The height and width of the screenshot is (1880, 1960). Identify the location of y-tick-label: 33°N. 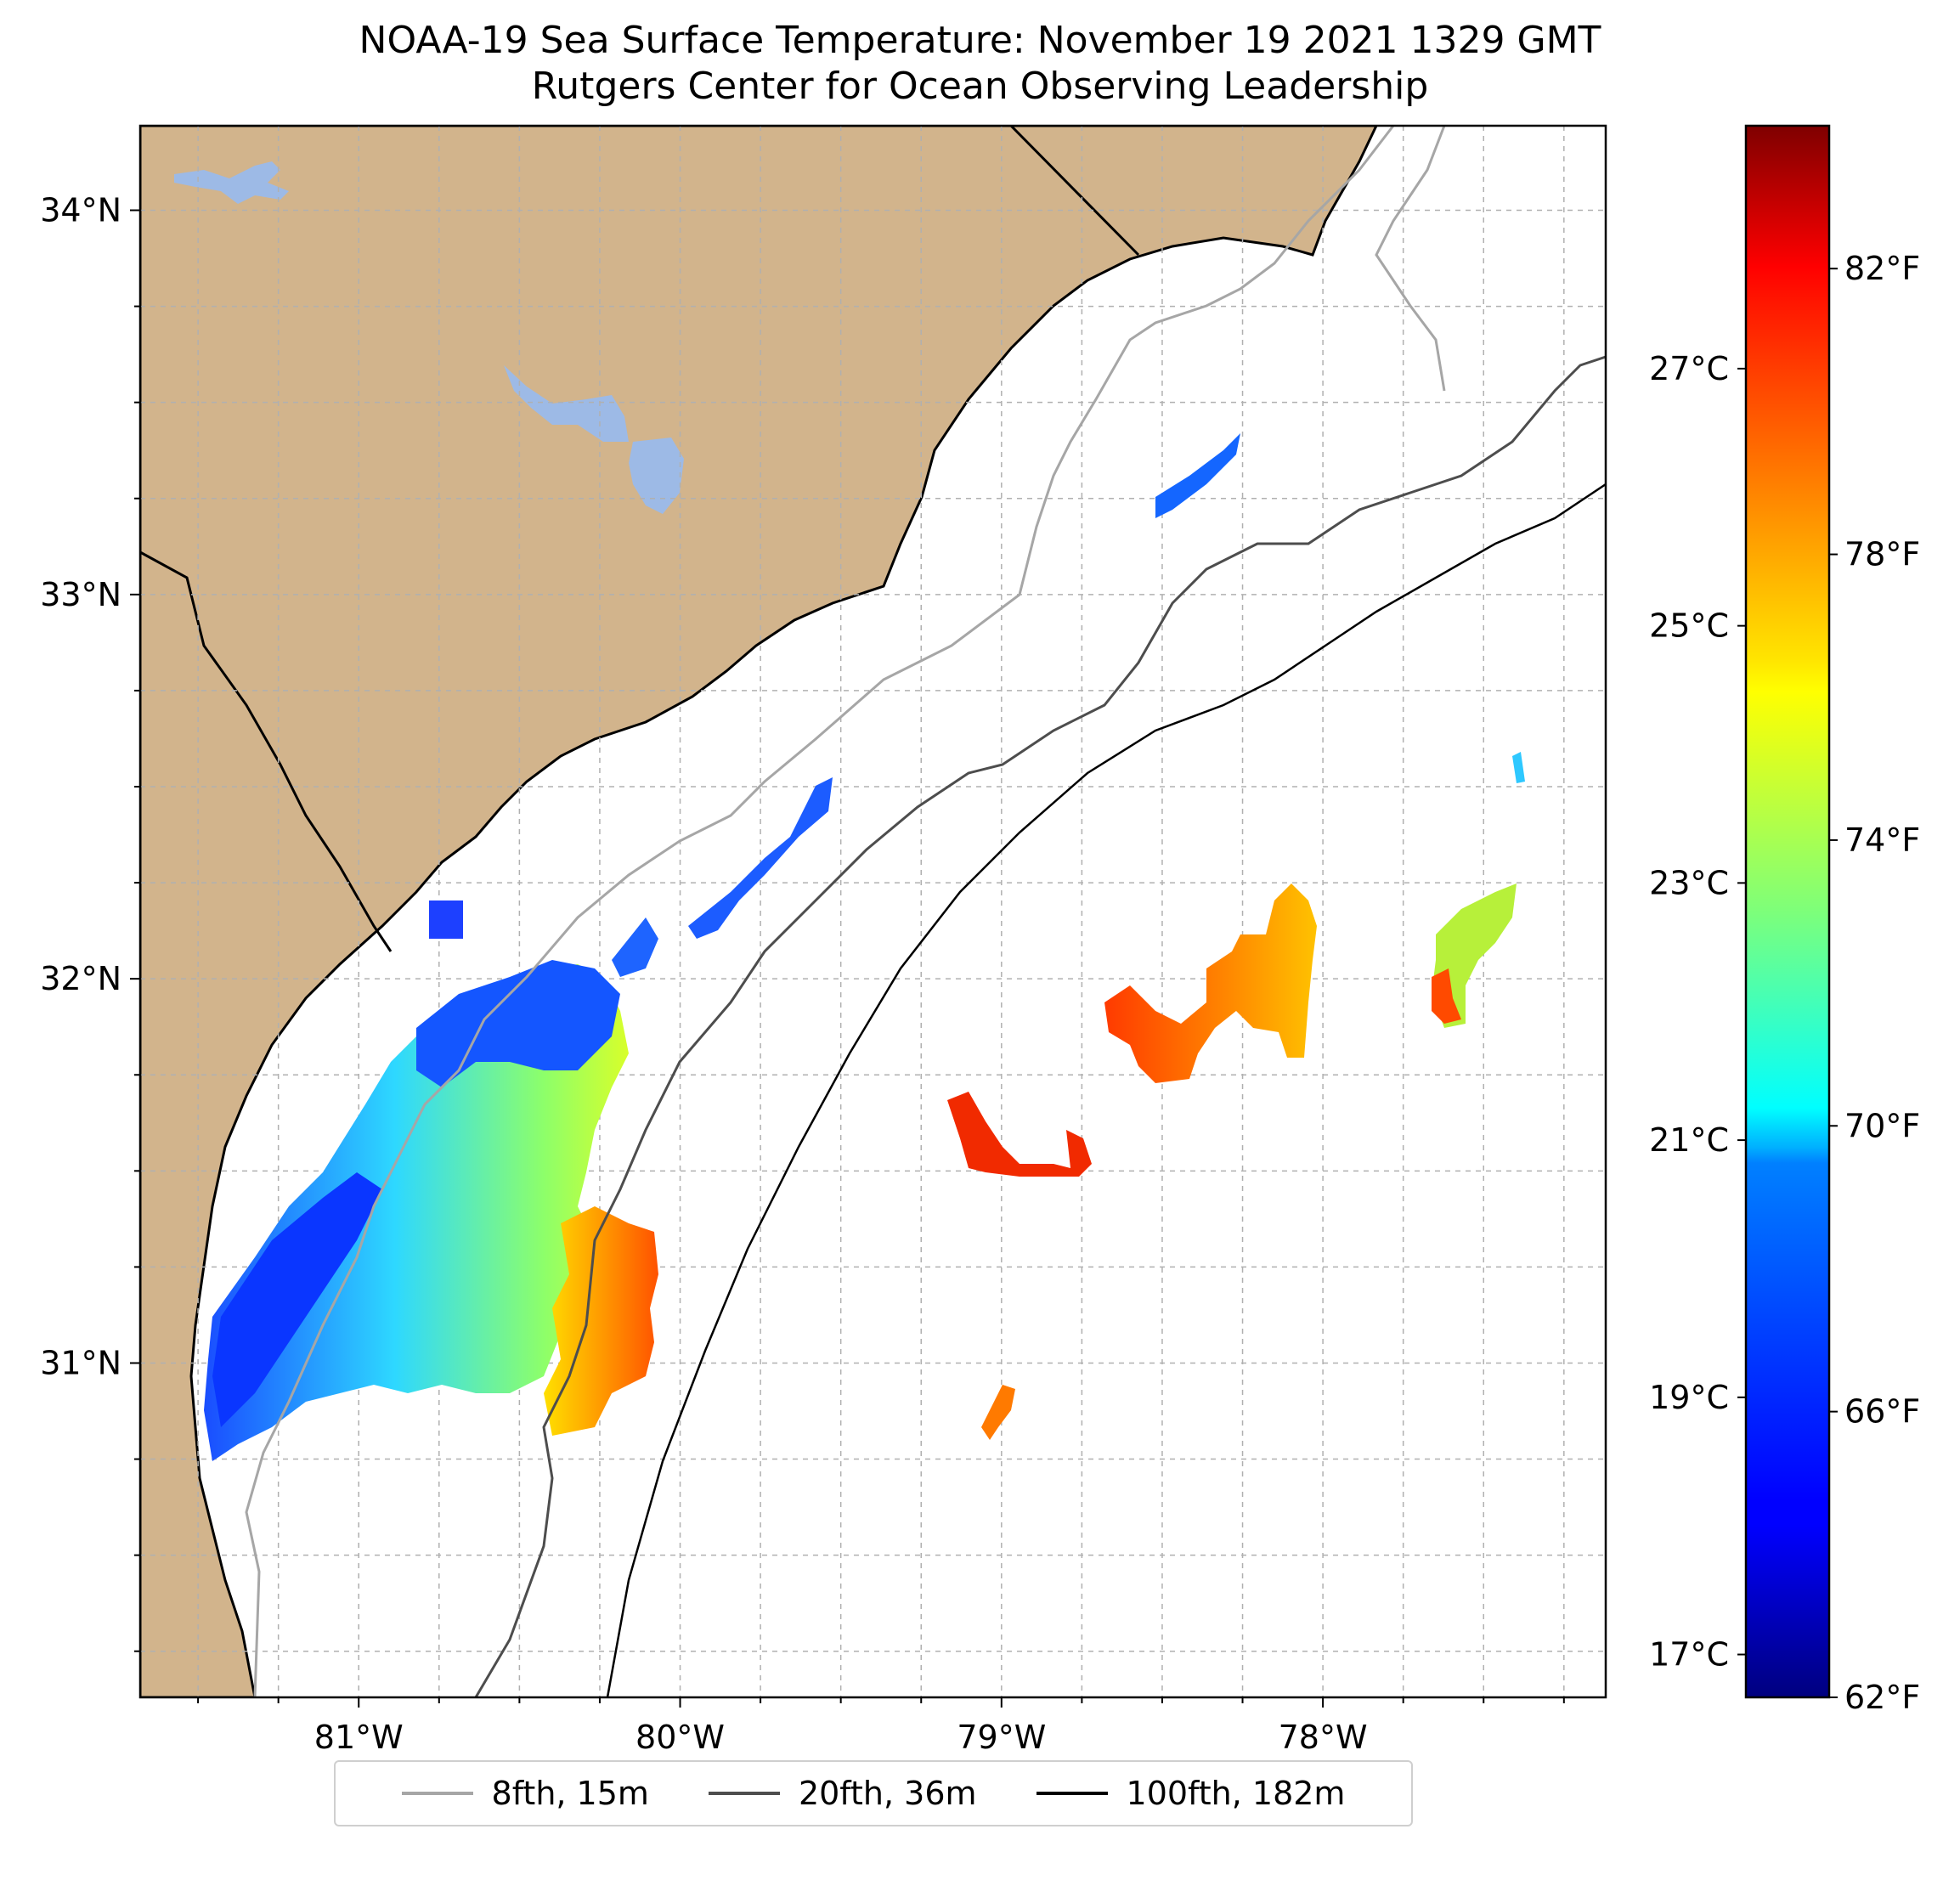
(80, 595).